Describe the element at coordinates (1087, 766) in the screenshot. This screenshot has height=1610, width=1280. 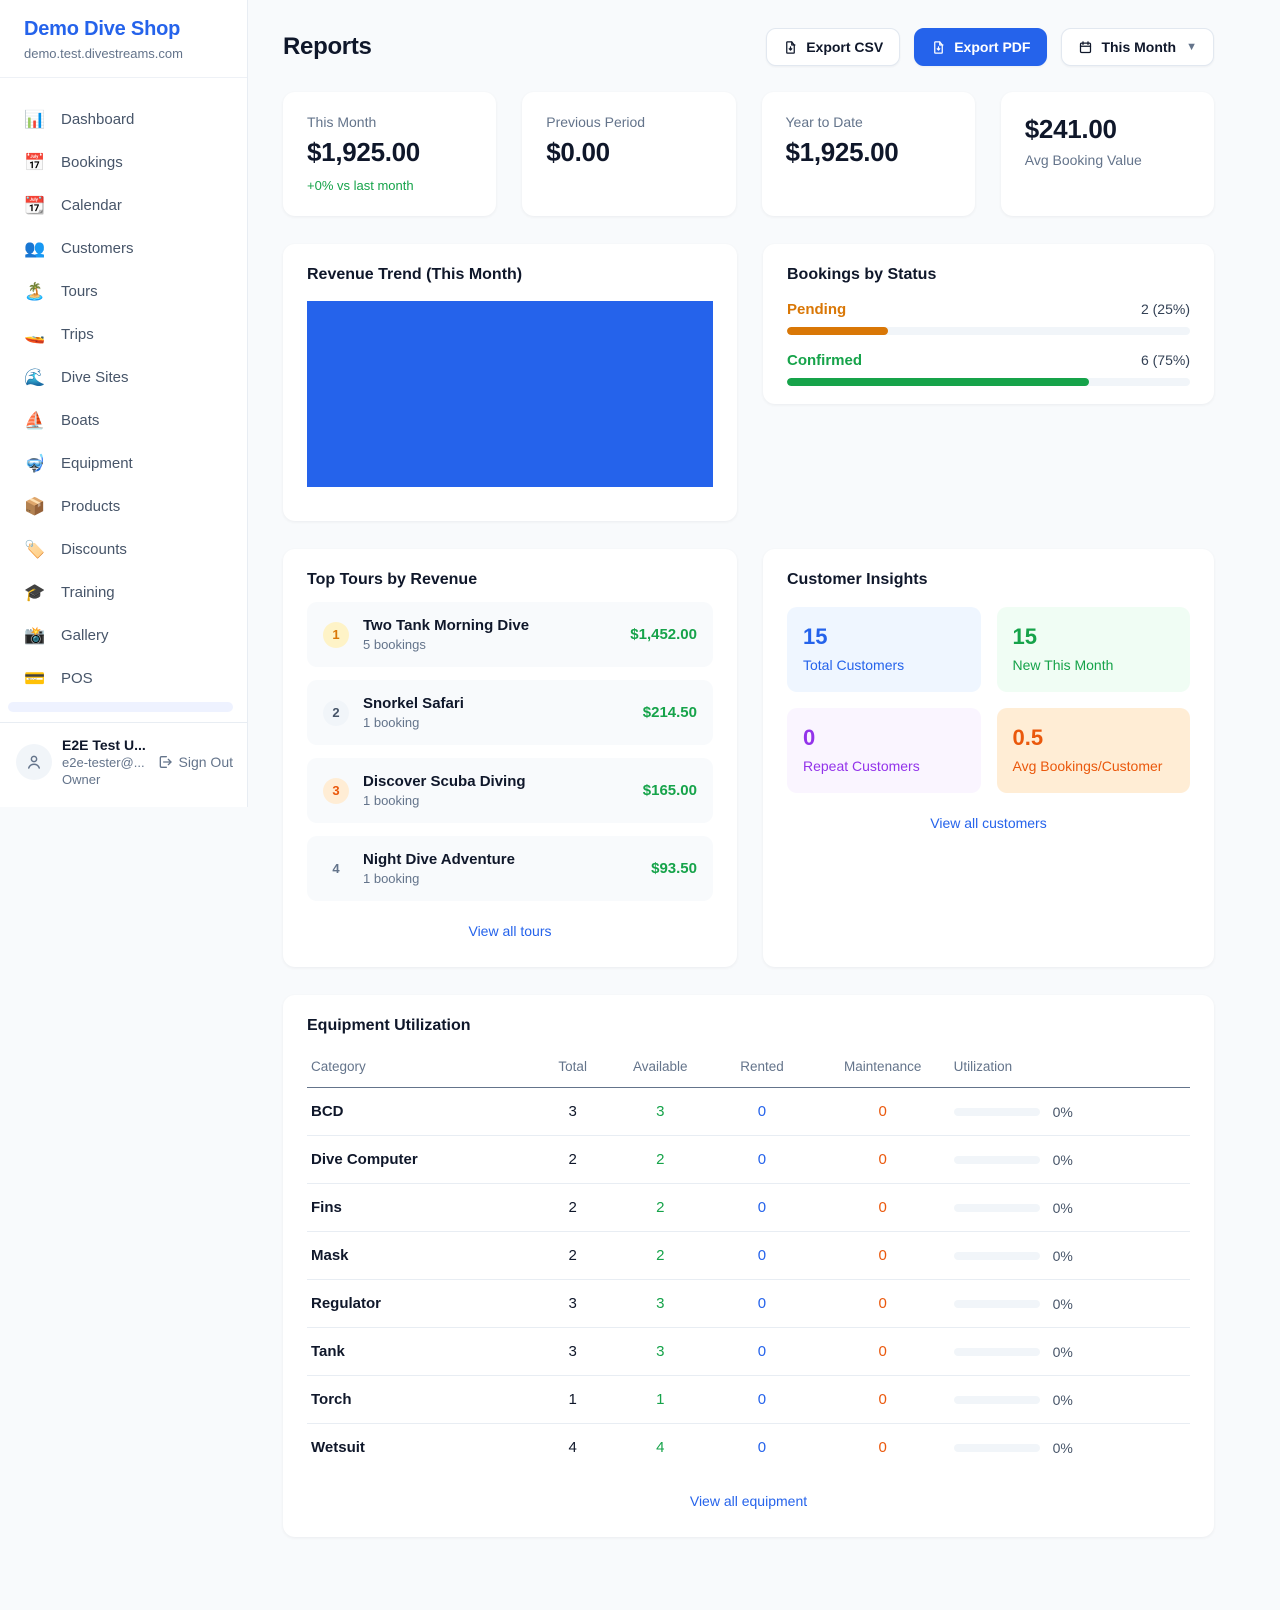
I see `tile-label: Avg Bookings/Customer` at that location.